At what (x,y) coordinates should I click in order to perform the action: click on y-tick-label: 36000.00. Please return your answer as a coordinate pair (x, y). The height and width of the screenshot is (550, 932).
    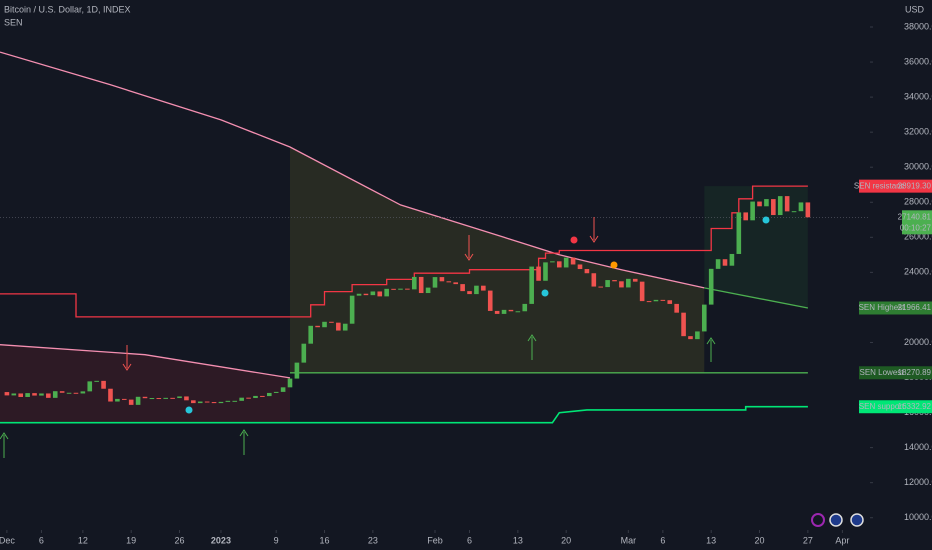
    Looking at the image, I should click on (918, 61).